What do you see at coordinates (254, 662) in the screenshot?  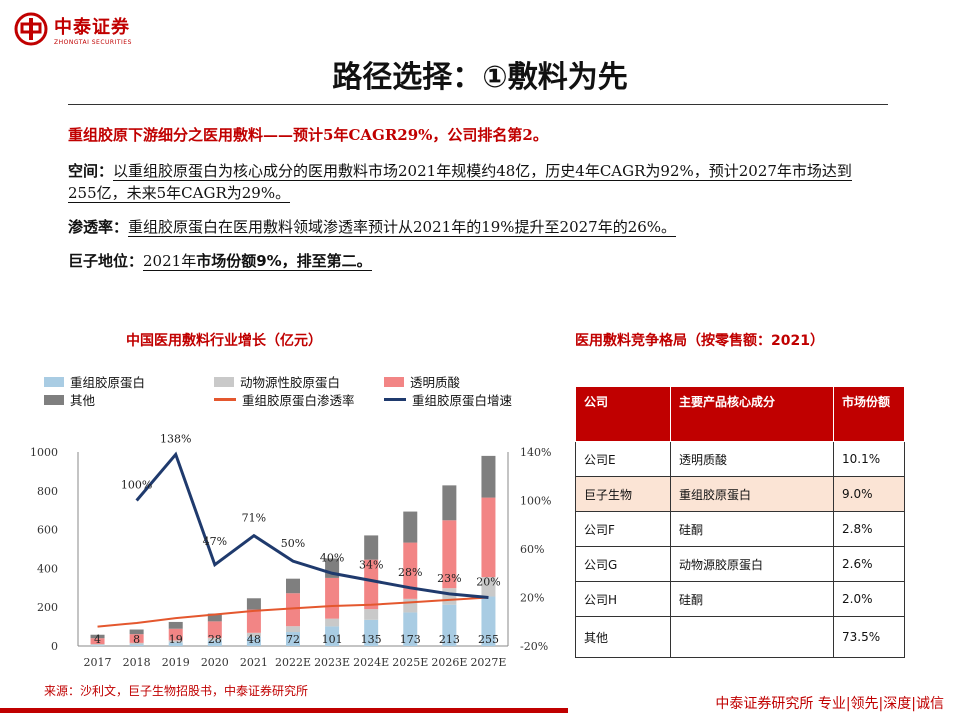 I see `x-tick-label: 2021` at bounding box center [254, 662].